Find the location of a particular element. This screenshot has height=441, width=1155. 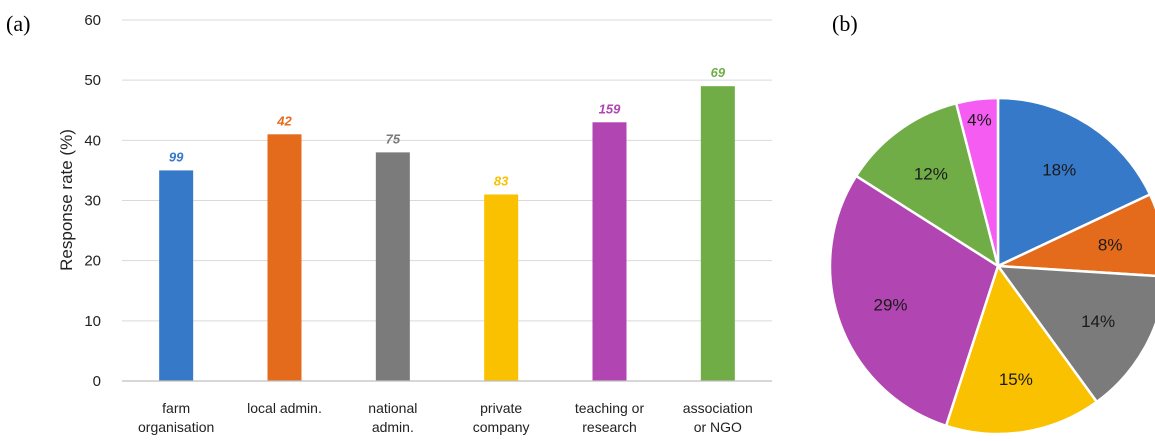

panel-label-a: (a) is located at coordinates (18, 23).